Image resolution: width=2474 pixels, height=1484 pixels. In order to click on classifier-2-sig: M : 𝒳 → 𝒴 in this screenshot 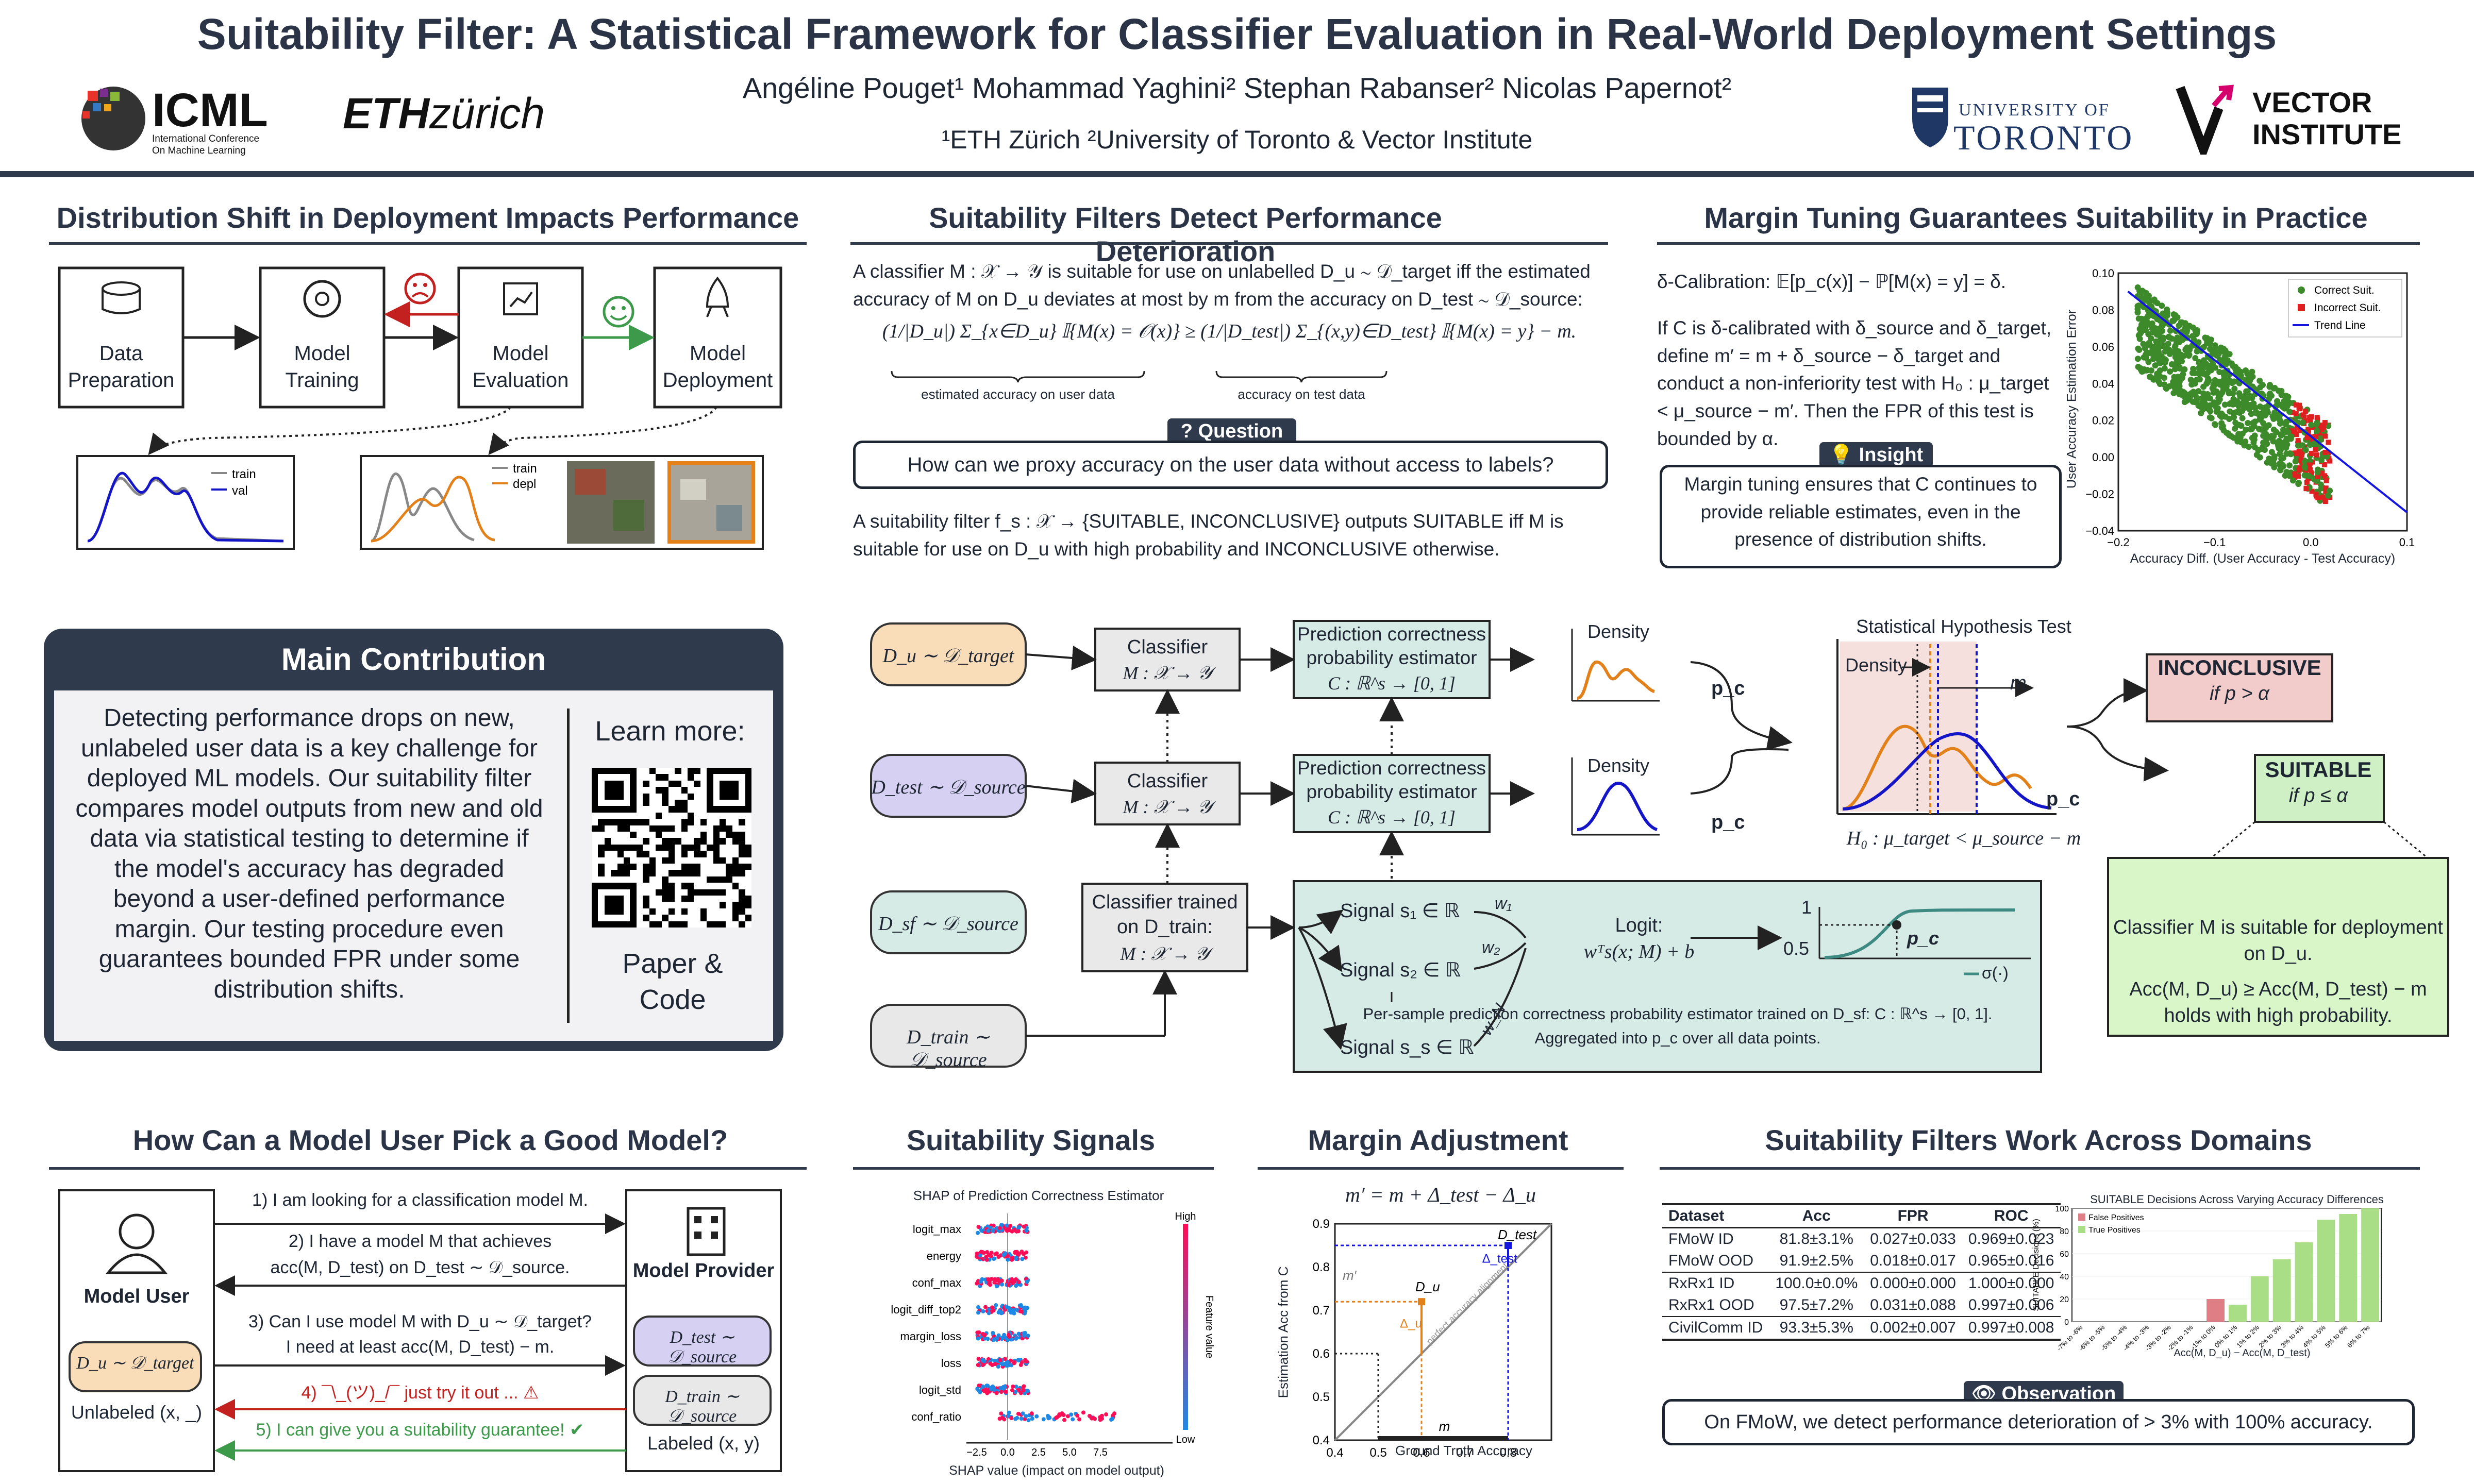, I will do `click(1167, 807)`.